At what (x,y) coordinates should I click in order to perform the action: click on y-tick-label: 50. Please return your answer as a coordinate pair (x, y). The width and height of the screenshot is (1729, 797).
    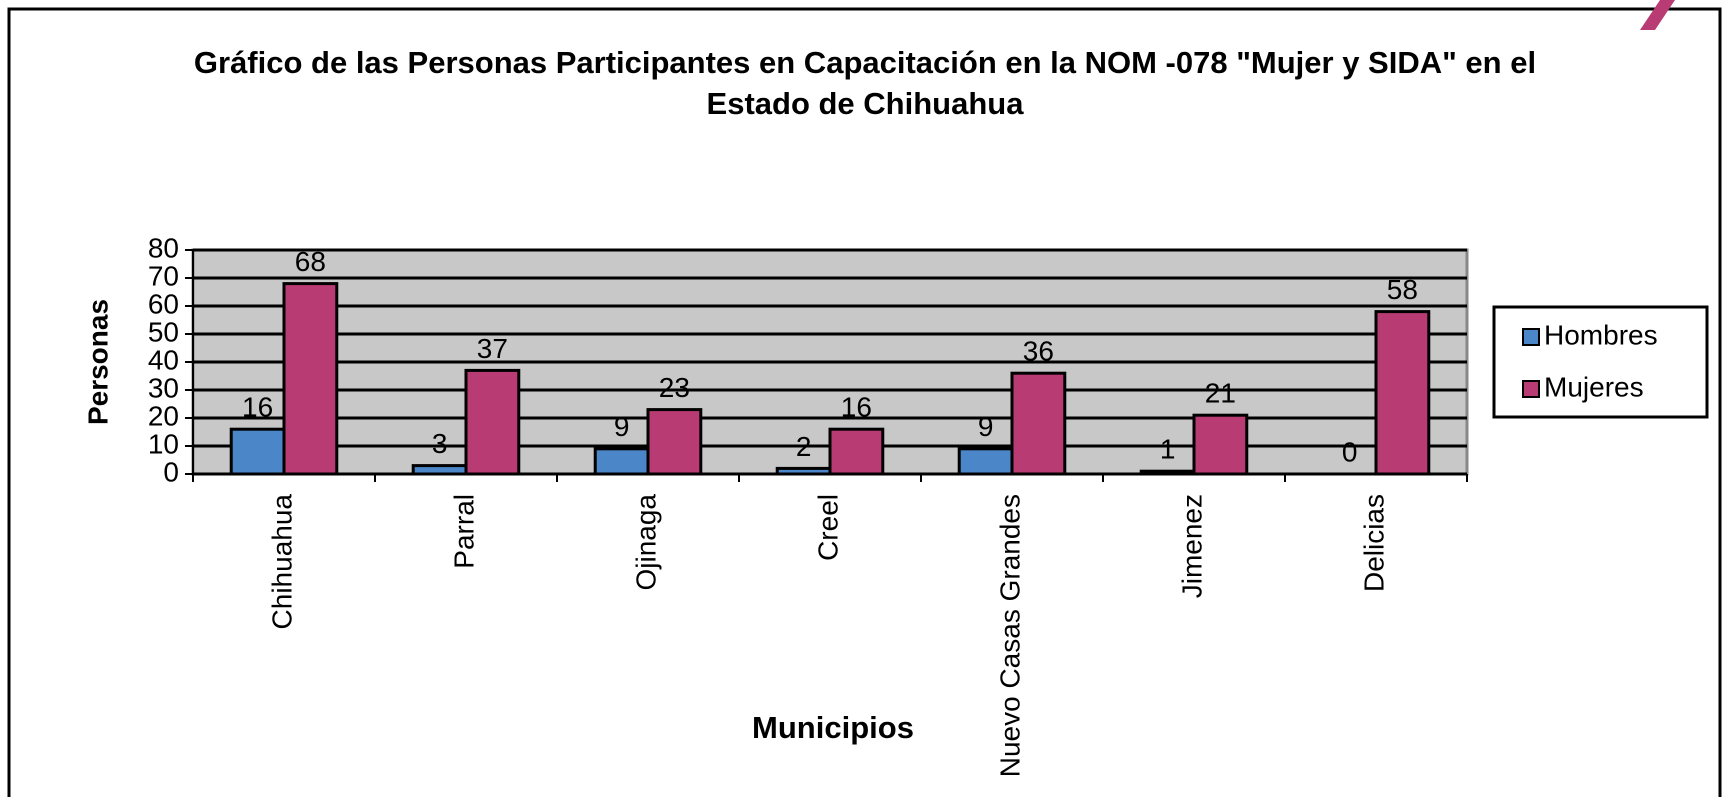
    Looking at the image, I should click on (163, 331).